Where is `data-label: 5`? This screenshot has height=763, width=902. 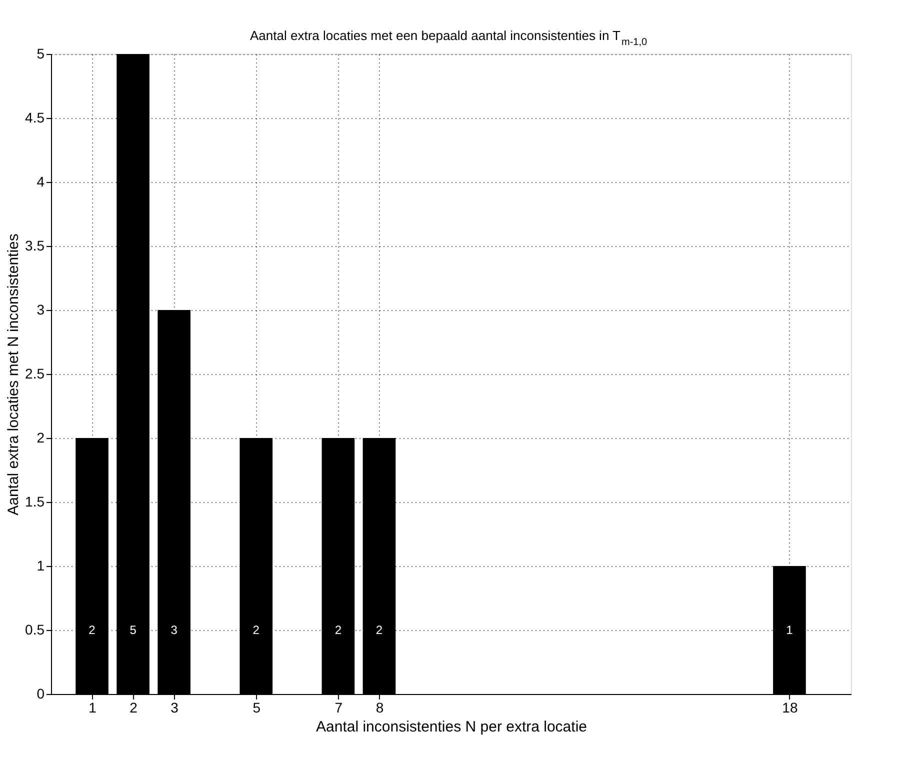 data-label: 5 is located at coordinates (133, 630).